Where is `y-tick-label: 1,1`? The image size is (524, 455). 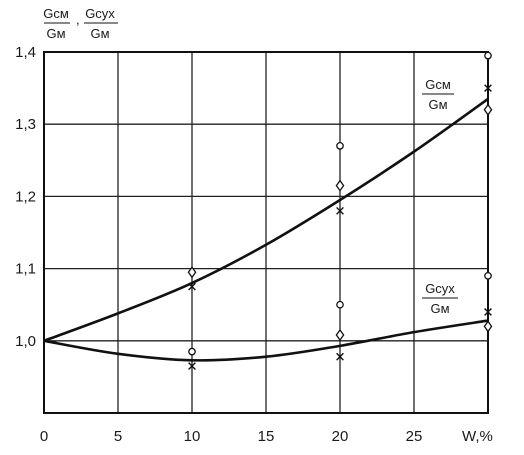
y-tick-label: 1,1 is located at coordinates (25, 269).